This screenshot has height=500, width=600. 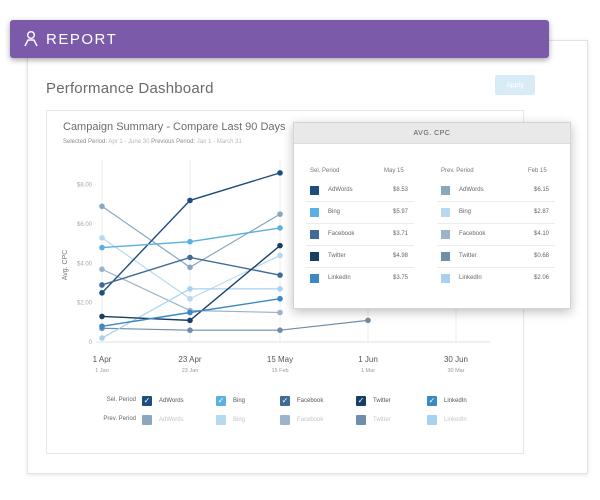 What do you see at coordinates (85, 142) in the screenshot?
I see `selected-period-label: Selected Period:` at bounding box center [85, 142].